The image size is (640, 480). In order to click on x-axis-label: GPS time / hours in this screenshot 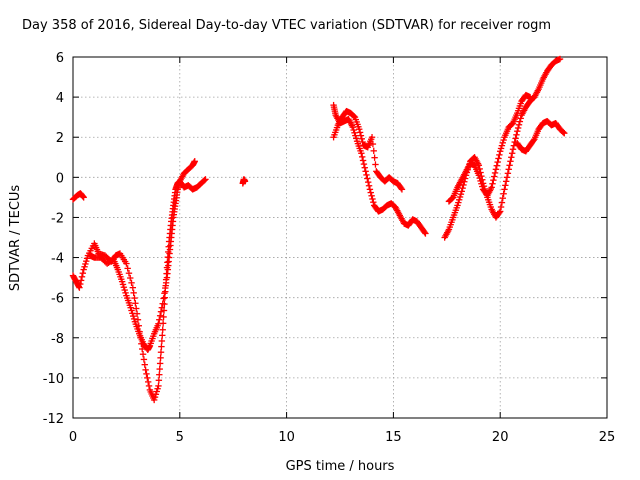, I will do `click(340, 466)`.